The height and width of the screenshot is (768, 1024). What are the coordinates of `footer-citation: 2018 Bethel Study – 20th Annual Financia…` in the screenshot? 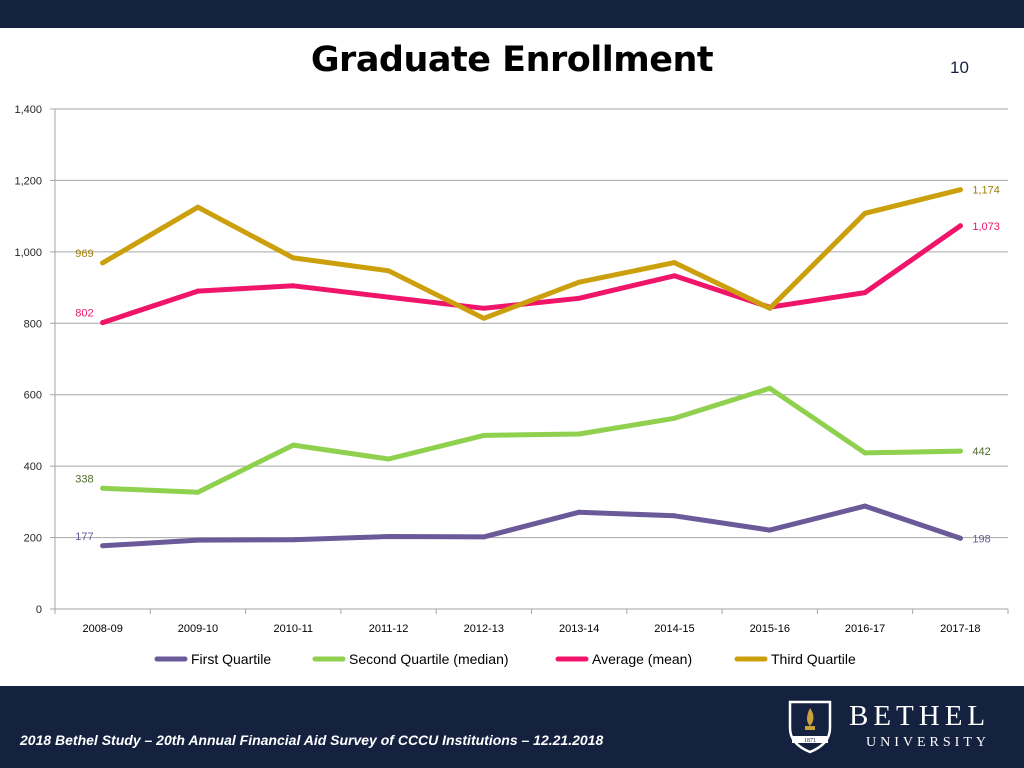 It's located at (312, 740).